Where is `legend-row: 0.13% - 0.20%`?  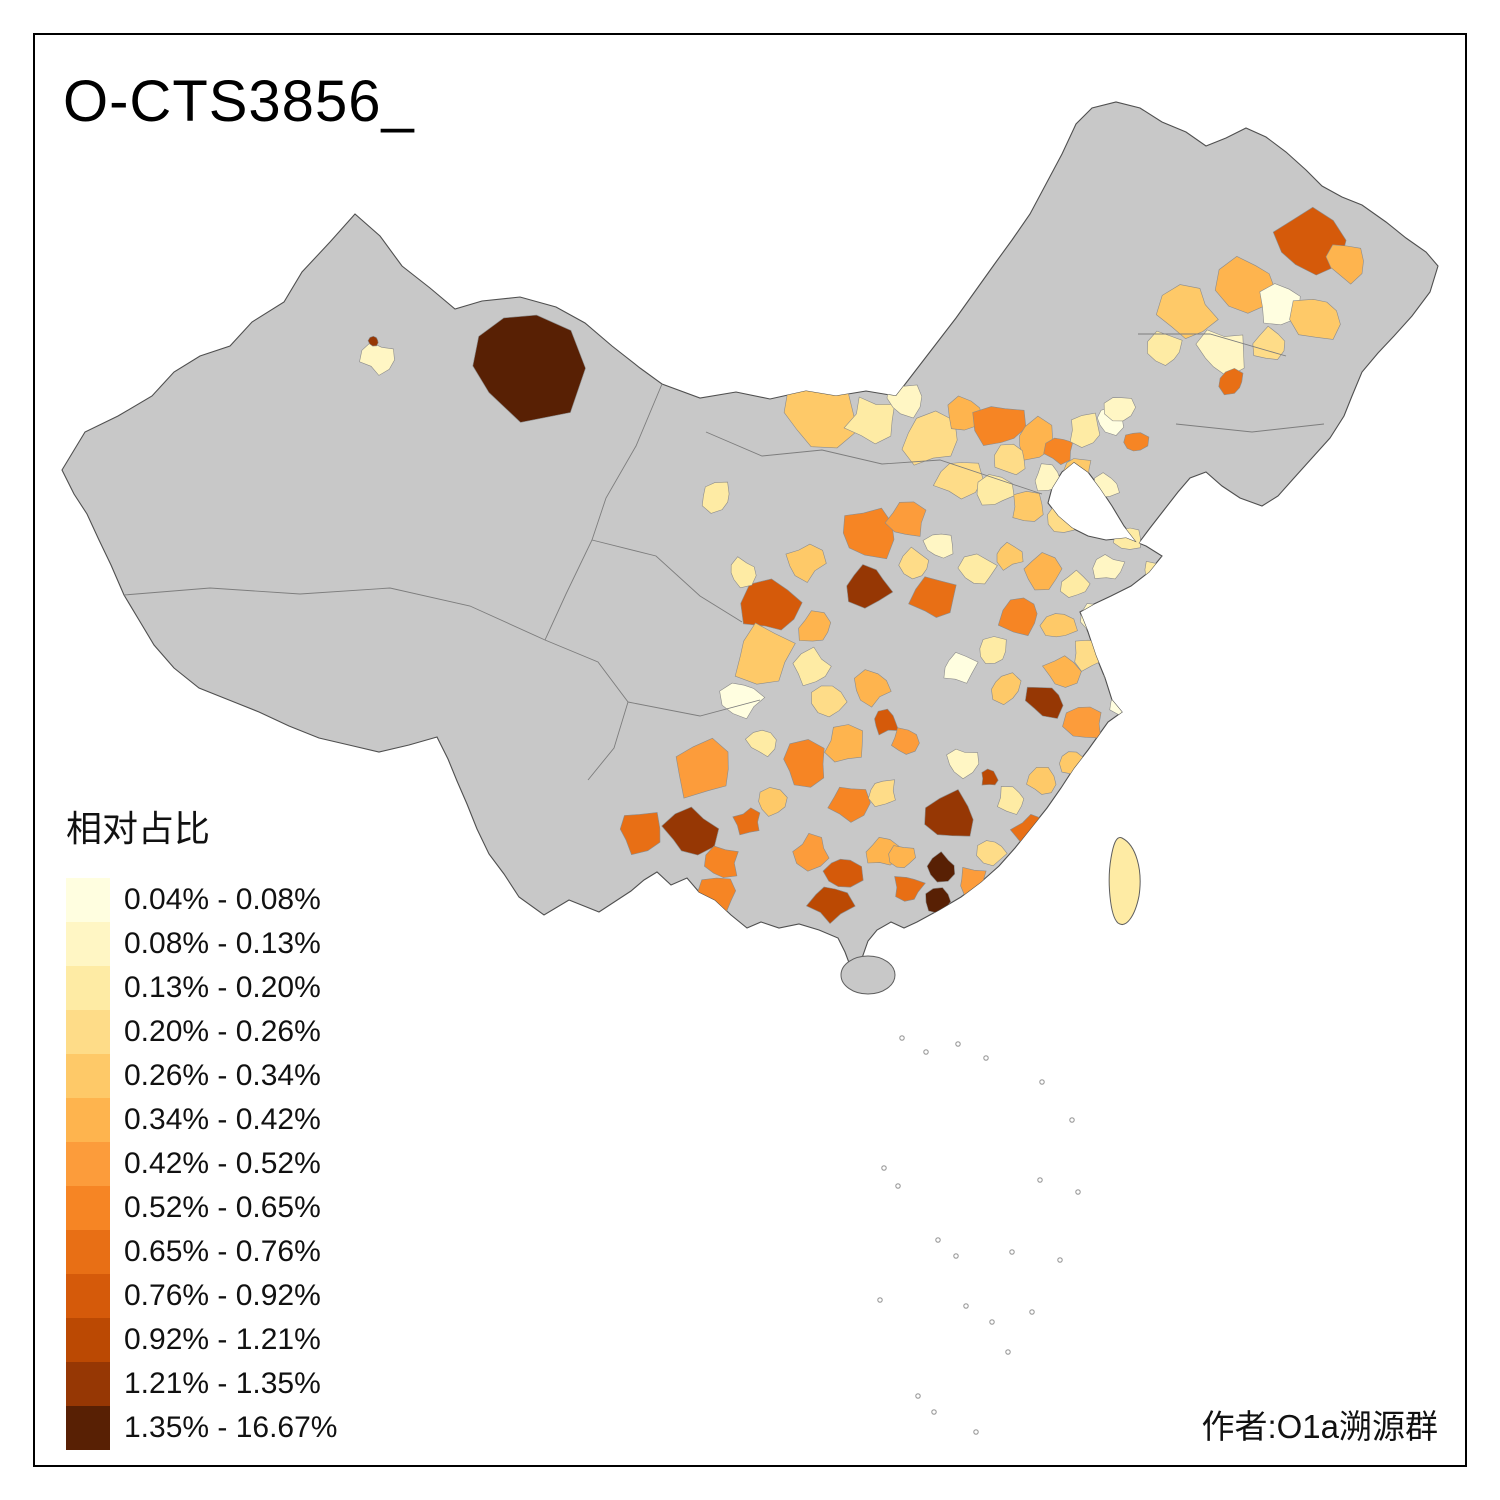
legend-row: 0.13% - 0.20% is located at coordinates (201, 988).